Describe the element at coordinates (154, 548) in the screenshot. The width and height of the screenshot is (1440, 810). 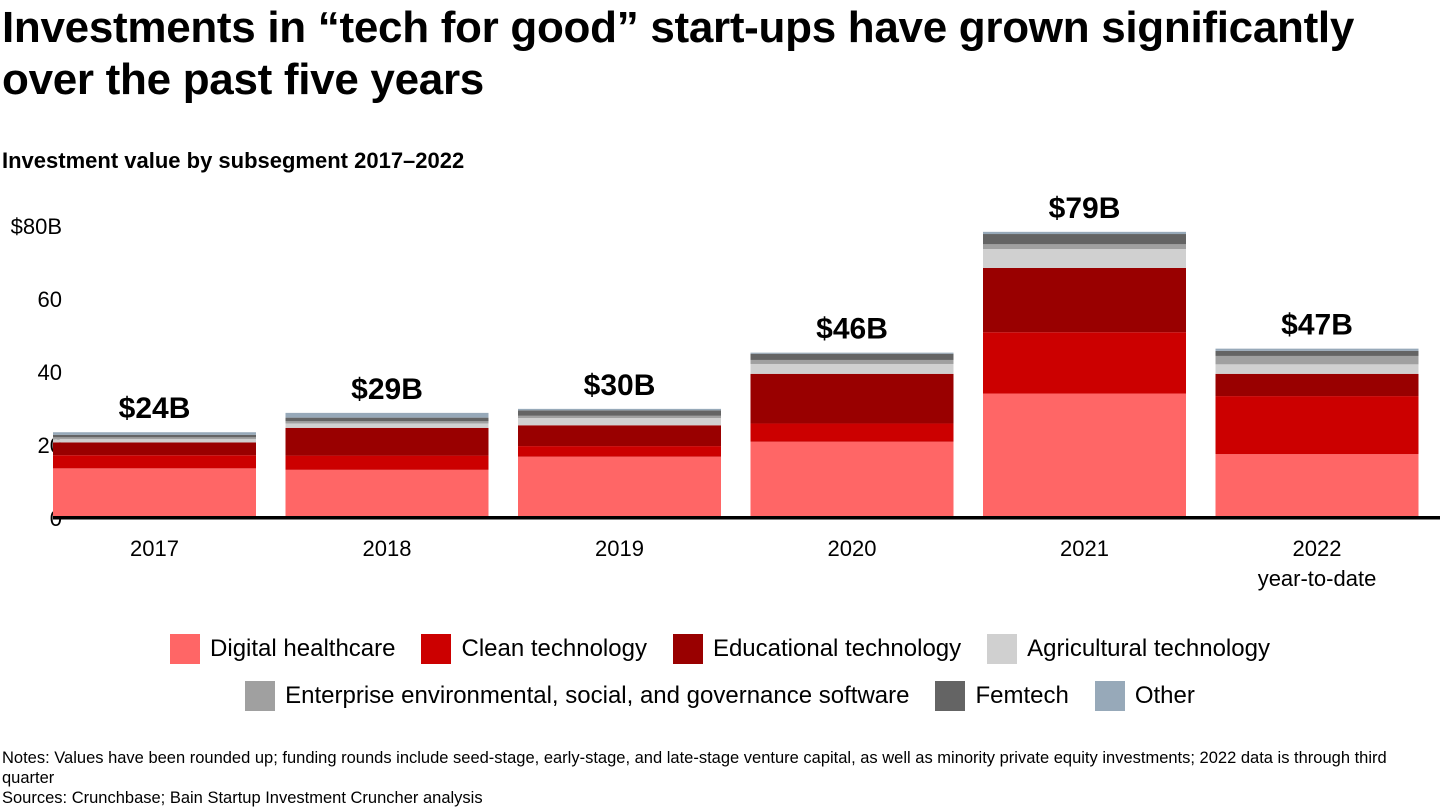
I see `x-tick-label: 2017` at that location.